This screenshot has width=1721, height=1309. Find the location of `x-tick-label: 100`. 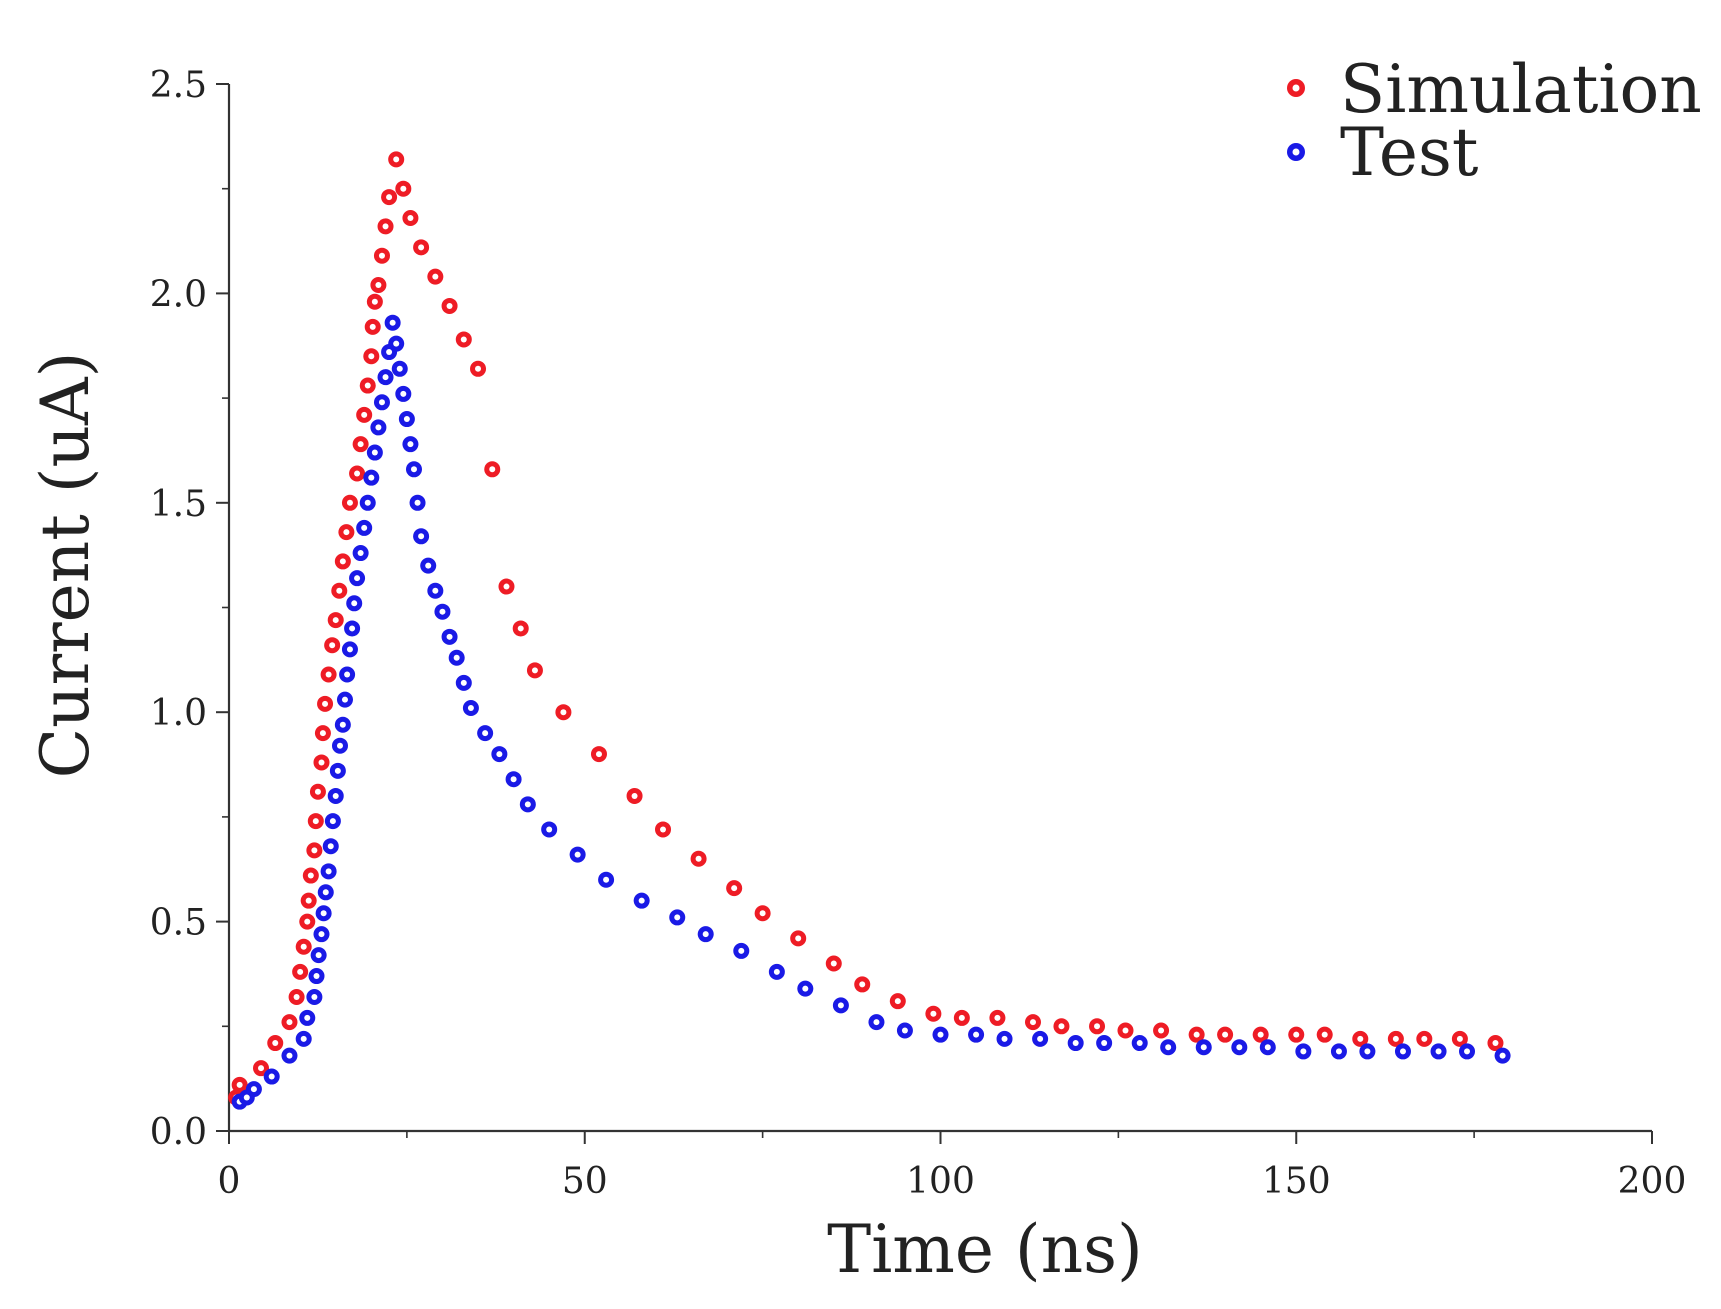

x-tick-label: 100 is located at coordinates (940, 1181).